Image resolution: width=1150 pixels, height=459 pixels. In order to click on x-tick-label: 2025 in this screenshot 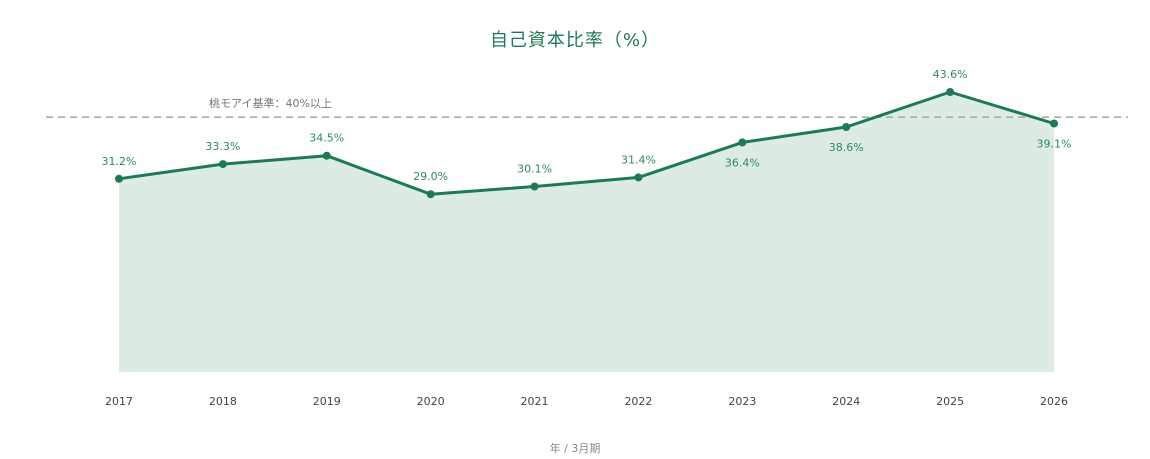, I will do `click(950, 401)`.